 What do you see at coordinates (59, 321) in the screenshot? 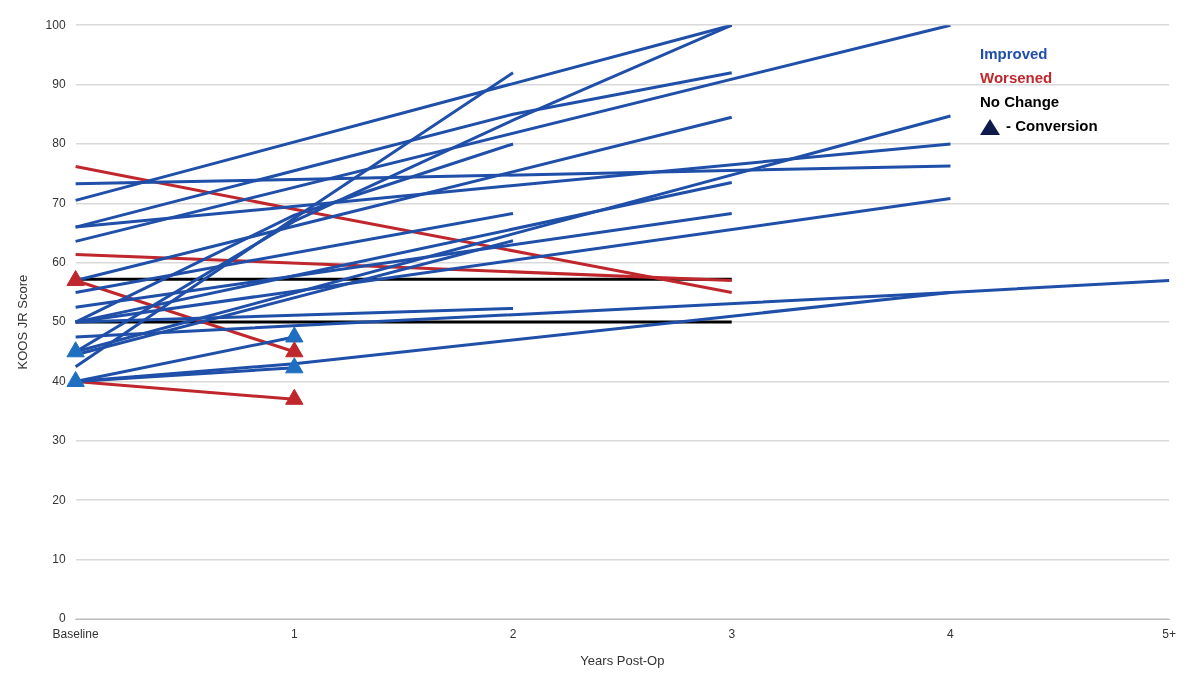
I see `y-tick-label: 50` at bounding box center [59, 321].